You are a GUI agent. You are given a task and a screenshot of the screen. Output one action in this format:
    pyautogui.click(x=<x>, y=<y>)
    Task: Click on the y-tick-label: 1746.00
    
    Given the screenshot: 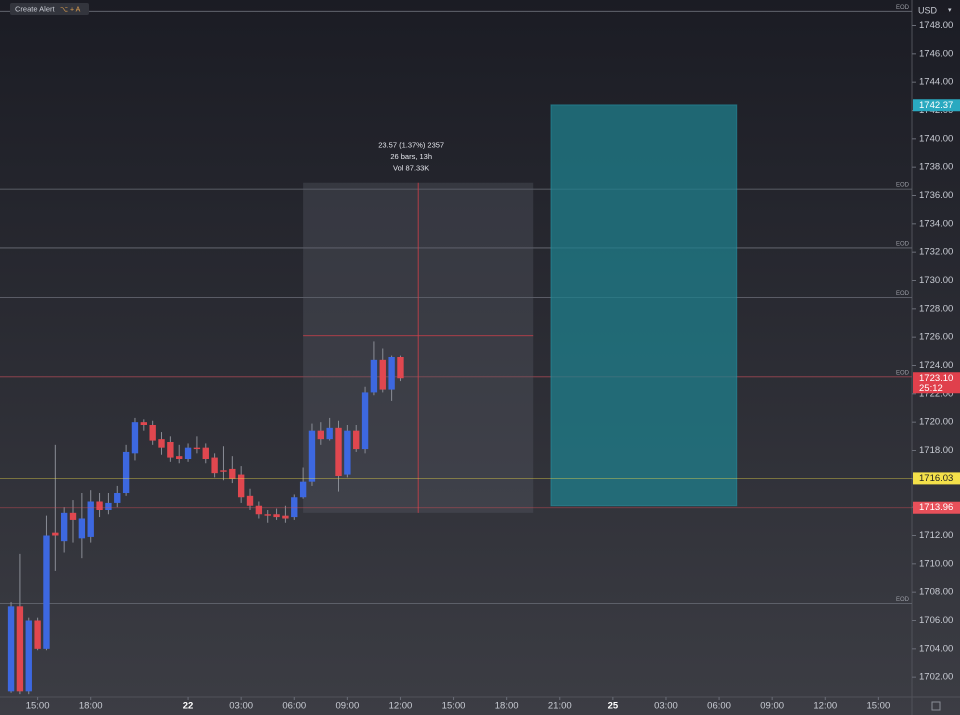 What is the action you would take?
    pyautogui.click(x=936, y=53)
    